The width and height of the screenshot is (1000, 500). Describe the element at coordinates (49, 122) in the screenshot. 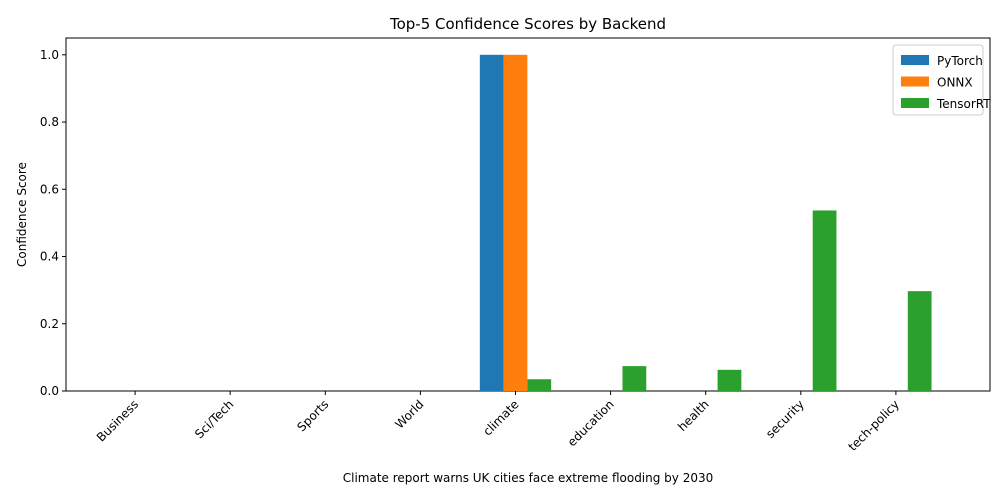

I see `y-tick-label: 0.8` at that location.